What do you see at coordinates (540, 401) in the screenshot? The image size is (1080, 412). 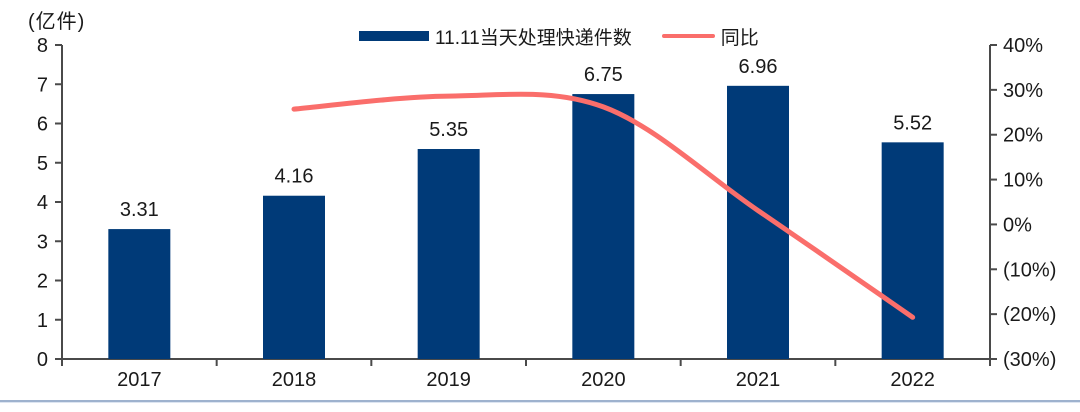 I see `footer-divider` at bounding box center [540, 401].